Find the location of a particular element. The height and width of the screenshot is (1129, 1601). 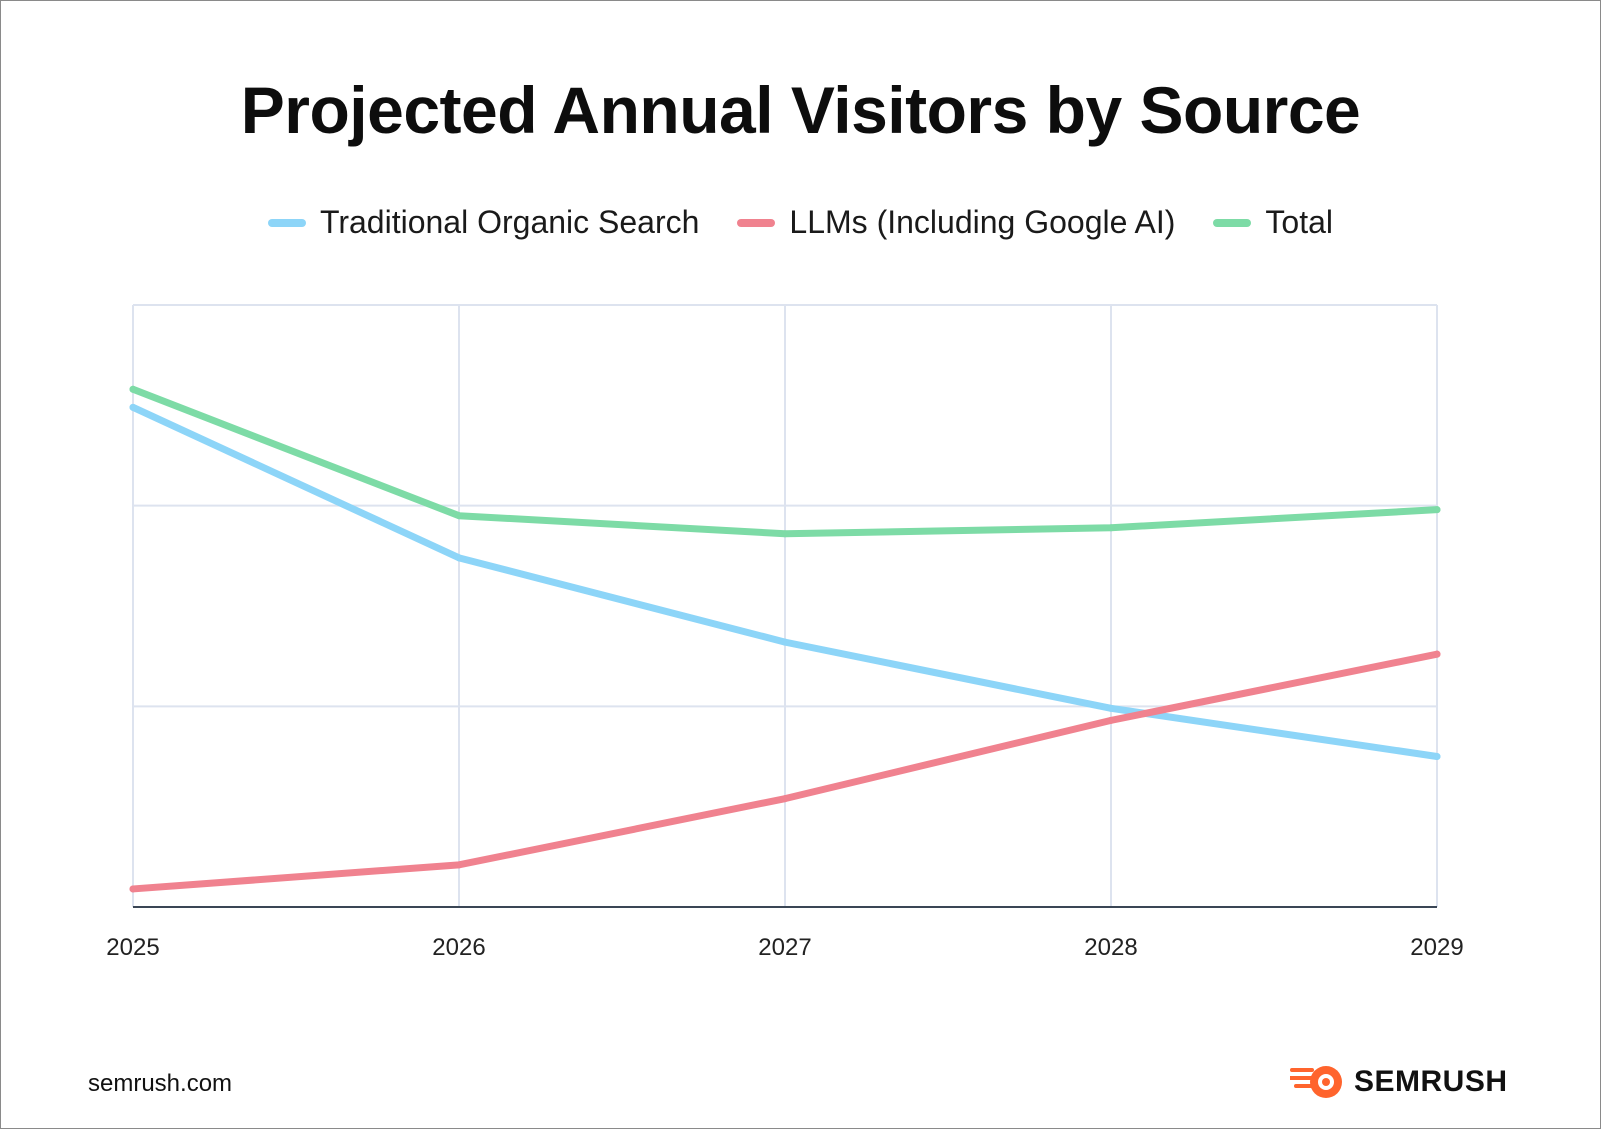

legend-item-llms: LLMs (Including Google AI) is located at coordinates (956, 222).